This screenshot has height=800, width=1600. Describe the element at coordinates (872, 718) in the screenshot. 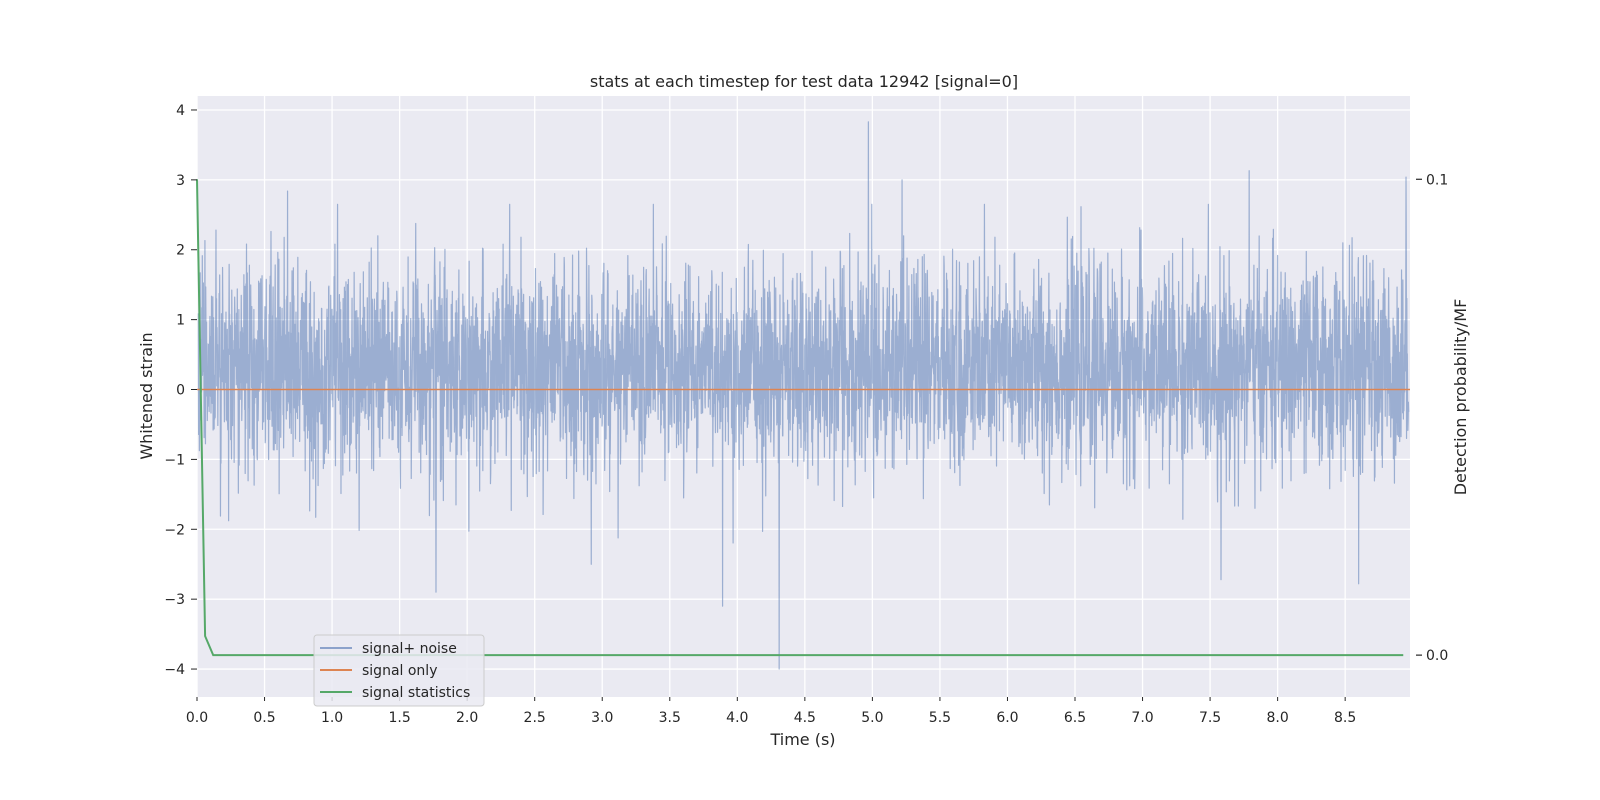

I see `x-tick-label: 5.0` at that location.